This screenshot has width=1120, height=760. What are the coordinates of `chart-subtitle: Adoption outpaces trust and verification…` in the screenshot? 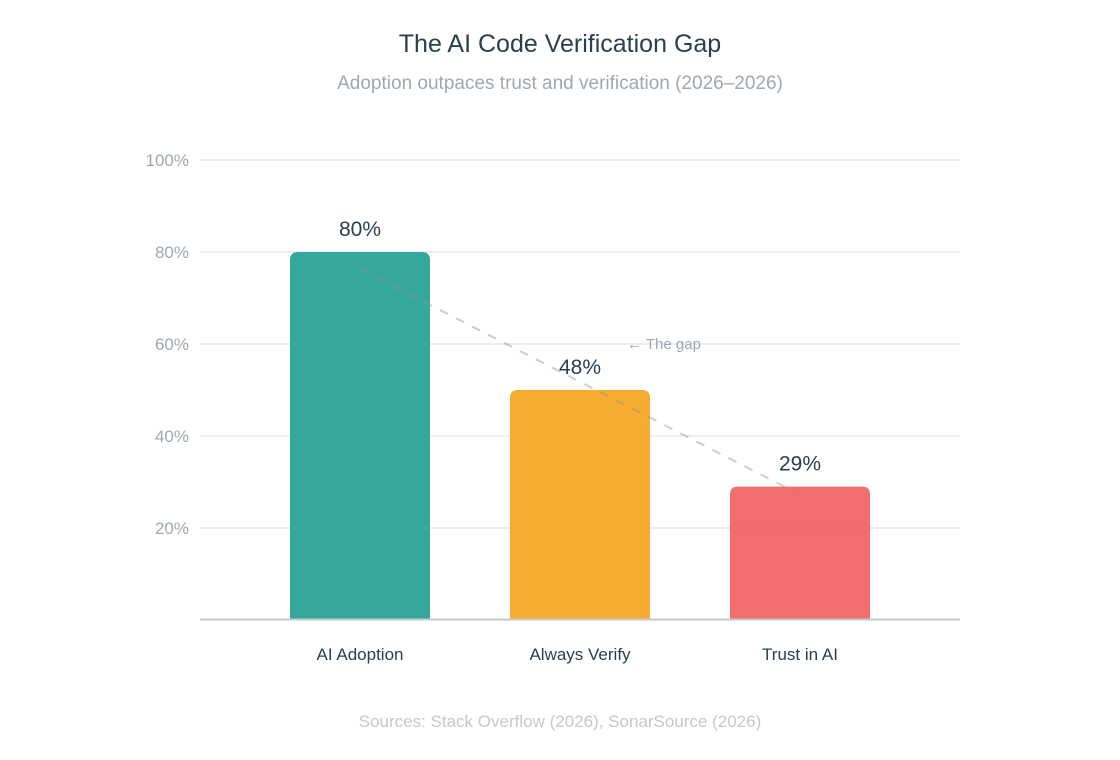 It's located at (560, 83).